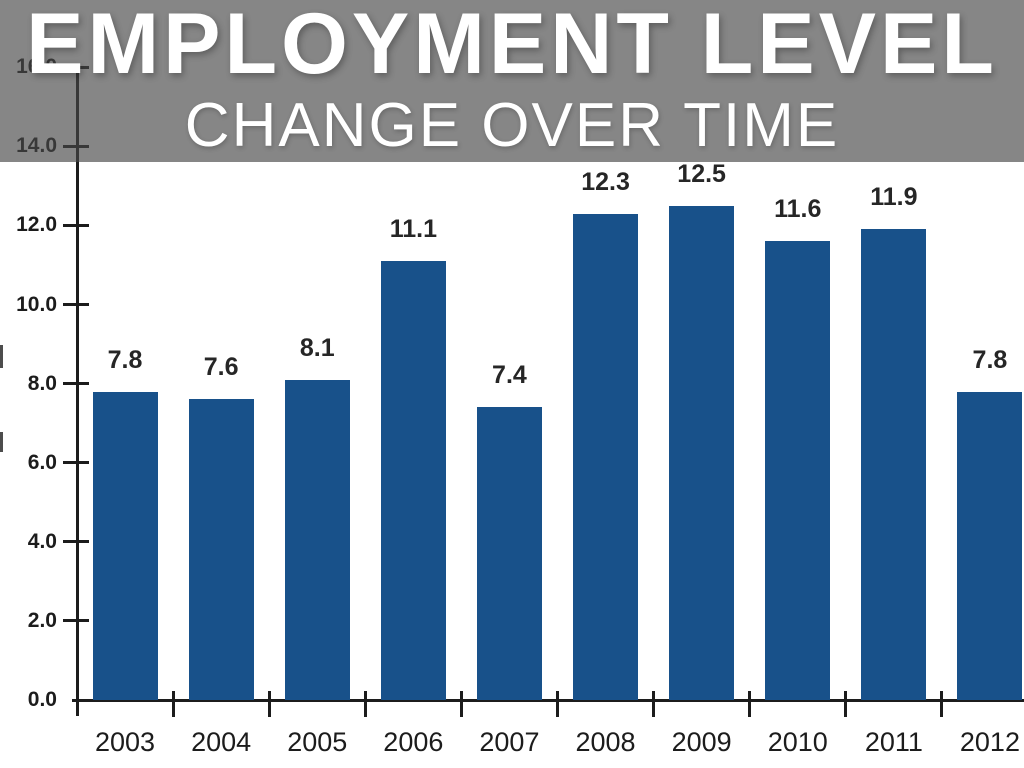  I want to click on bar-value-label-2007: 7.4, so click(509, 375).